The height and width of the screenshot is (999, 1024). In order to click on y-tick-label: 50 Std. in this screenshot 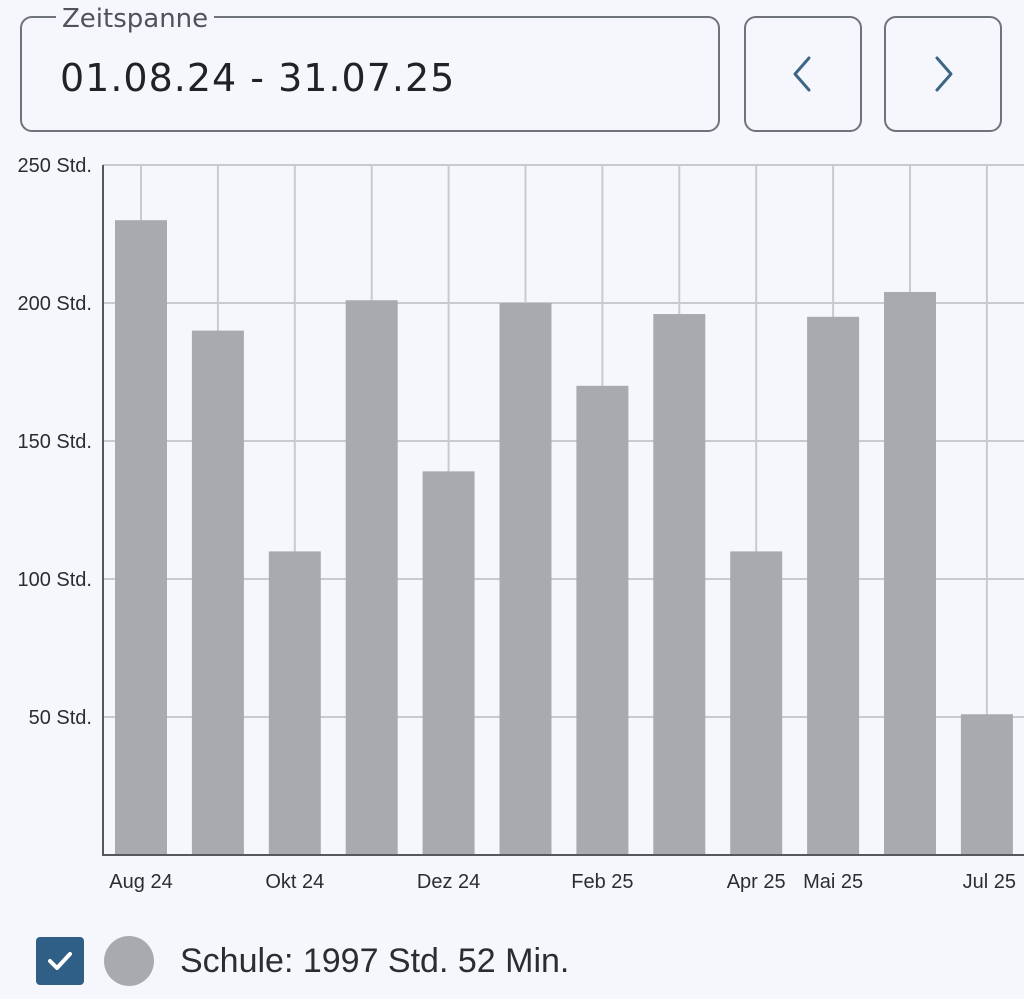, I will do `click(60, 718)`.